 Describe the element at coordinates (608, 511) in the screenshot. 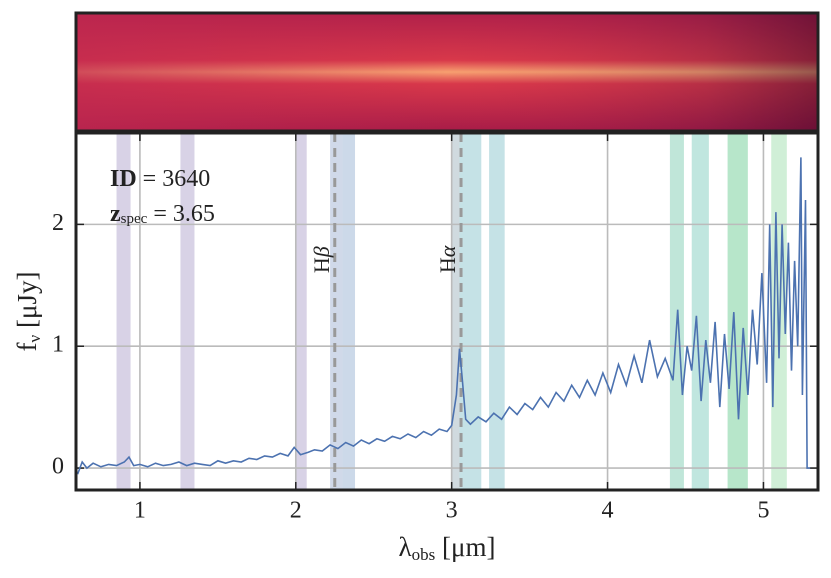

I see `x-tick-label: 4` at that location.